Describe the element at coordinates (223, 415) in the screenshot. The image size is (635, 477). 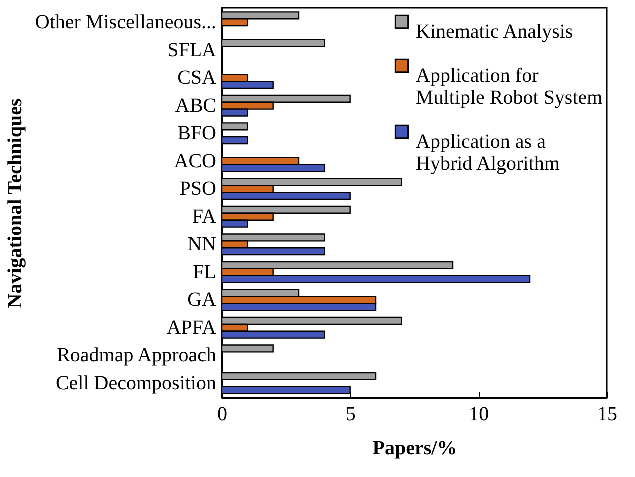
I see `x-tick-label: 0` at that location.